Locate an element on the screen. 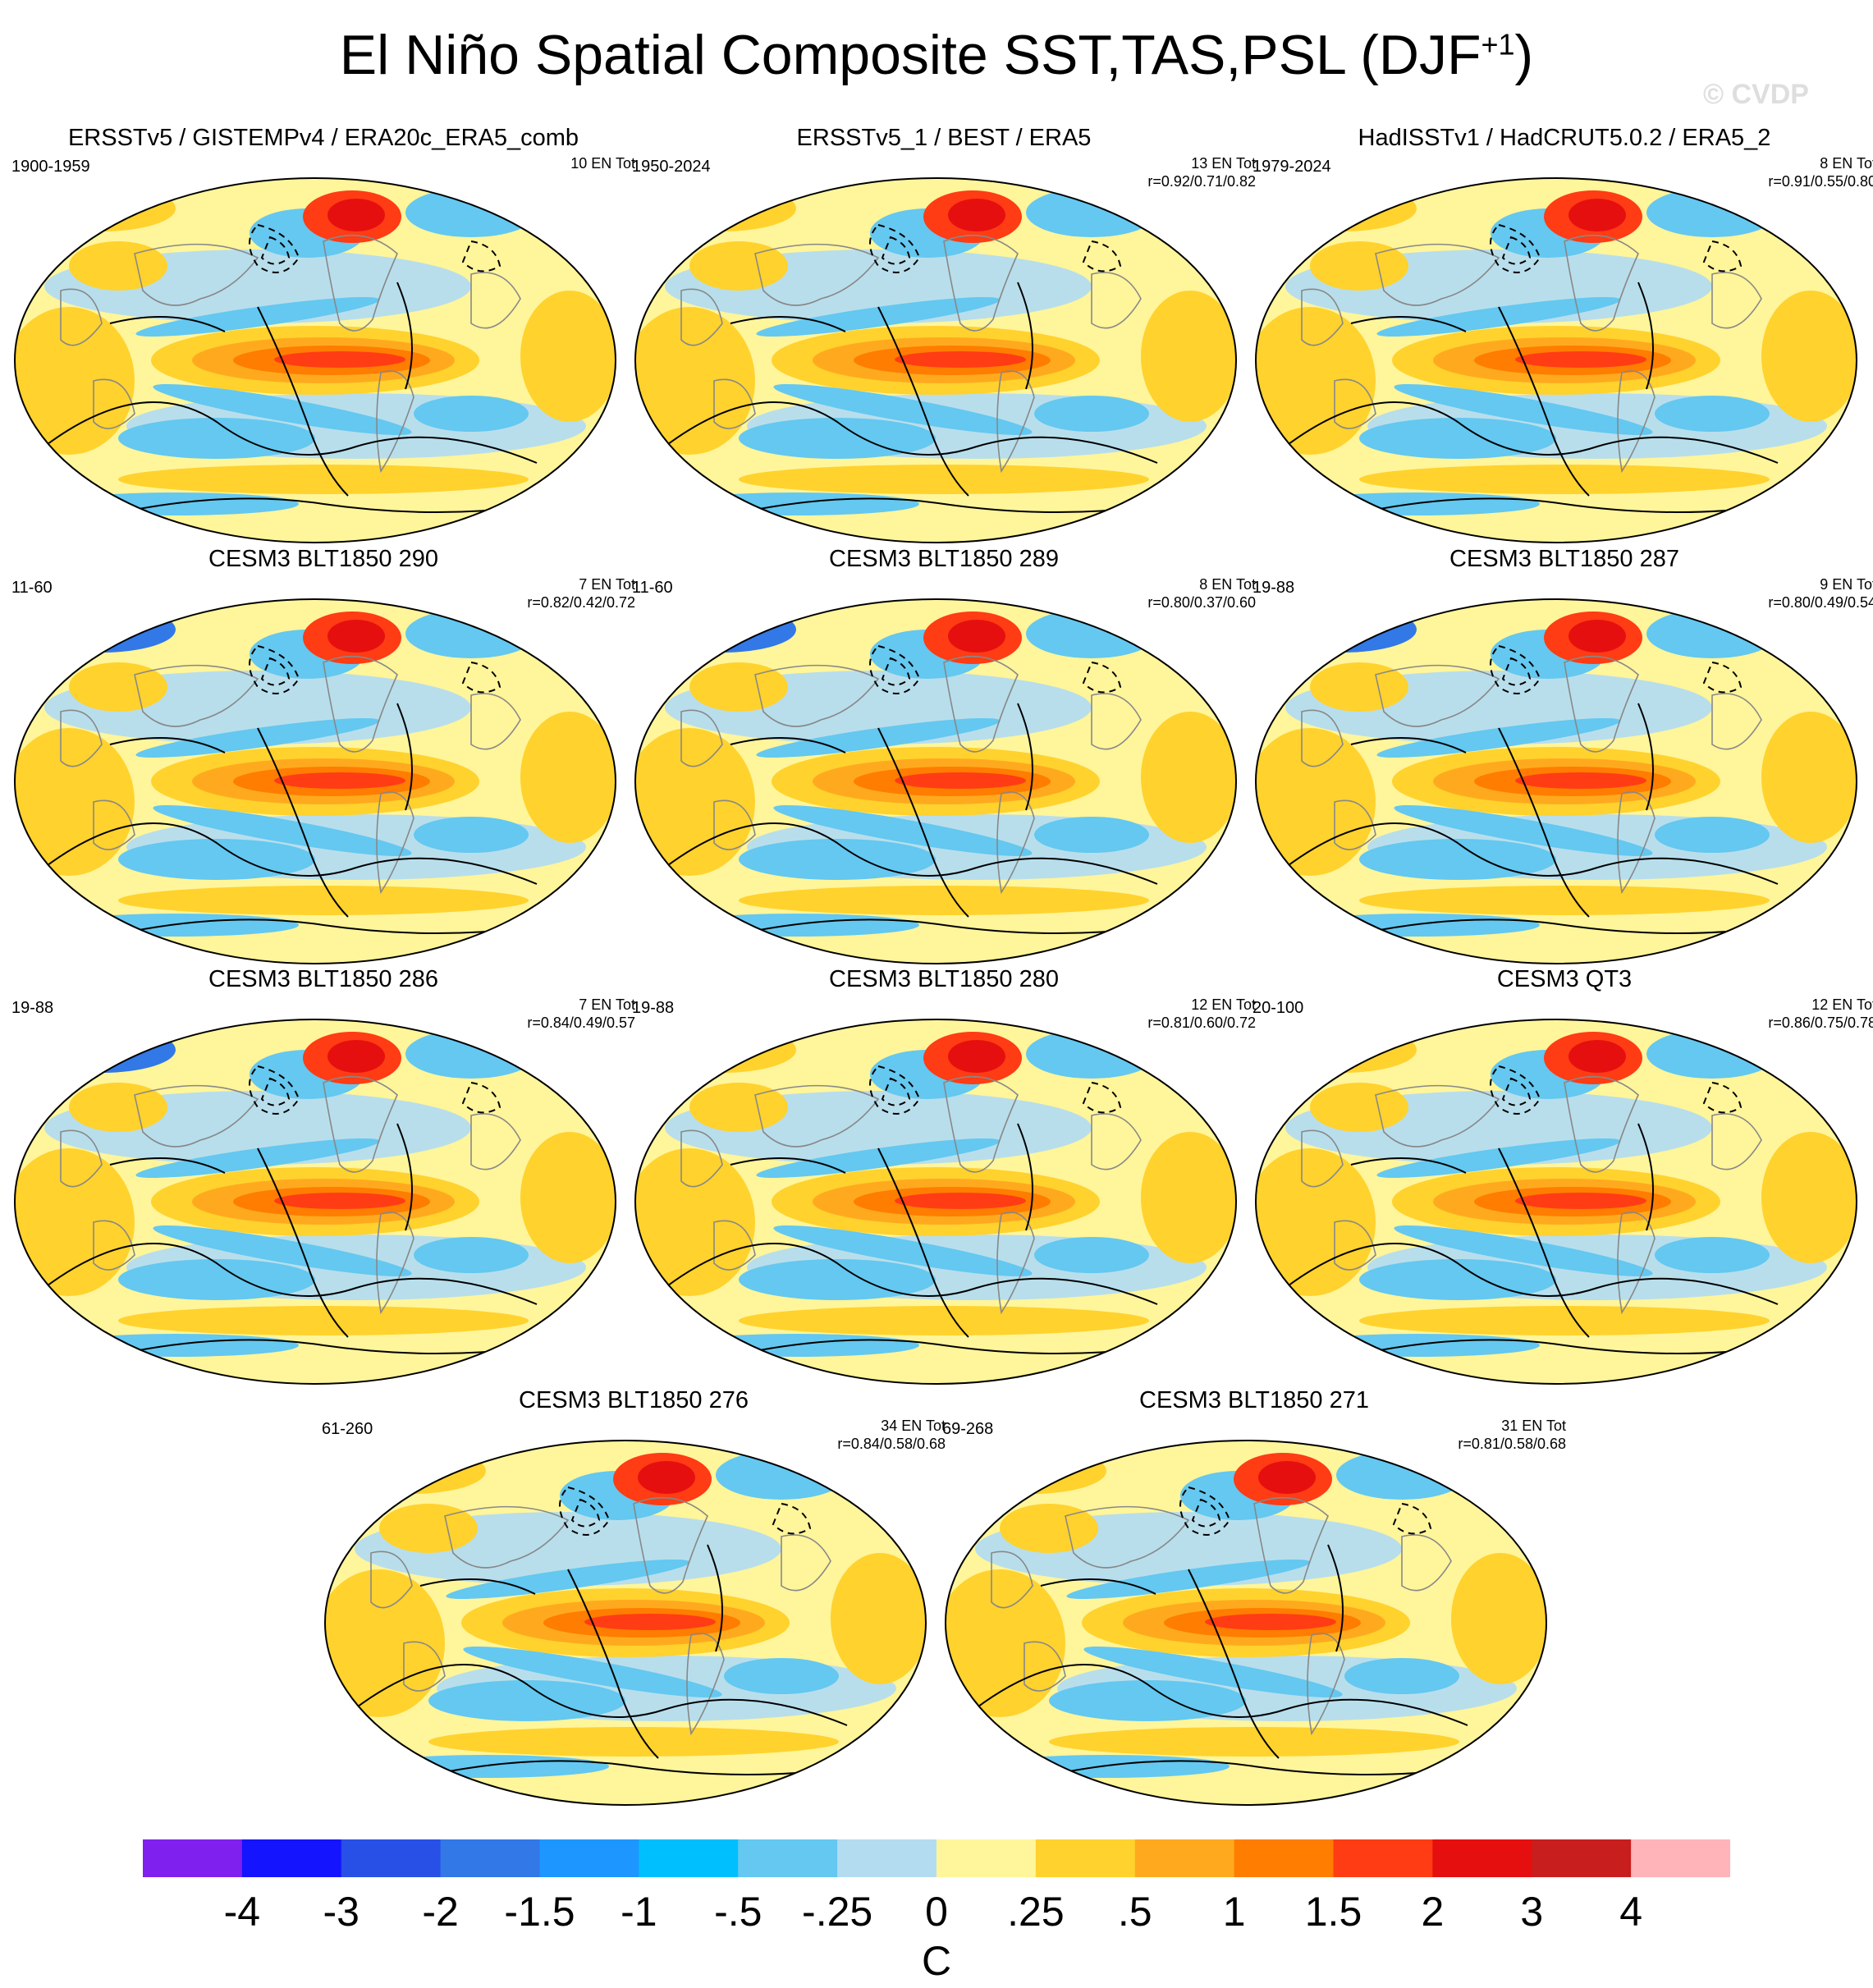 The image size is (1873, 1988). panel-title: ERSSTv5_1 / BEST / ERA5 is located at coordinates (944, 138).